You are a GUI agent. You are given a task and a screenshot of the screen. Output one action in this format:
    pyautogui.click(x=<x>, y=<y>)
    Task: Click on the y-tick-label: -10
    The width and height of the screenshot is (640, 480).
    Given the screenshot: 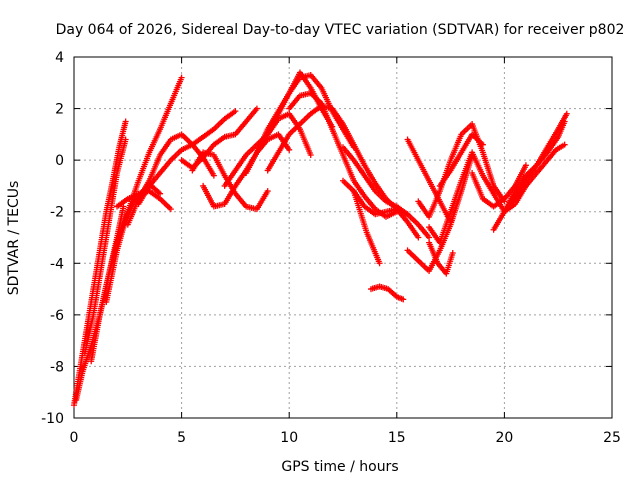 What is the action you would take?
    pyautogui.click(x=52, y=419)
    